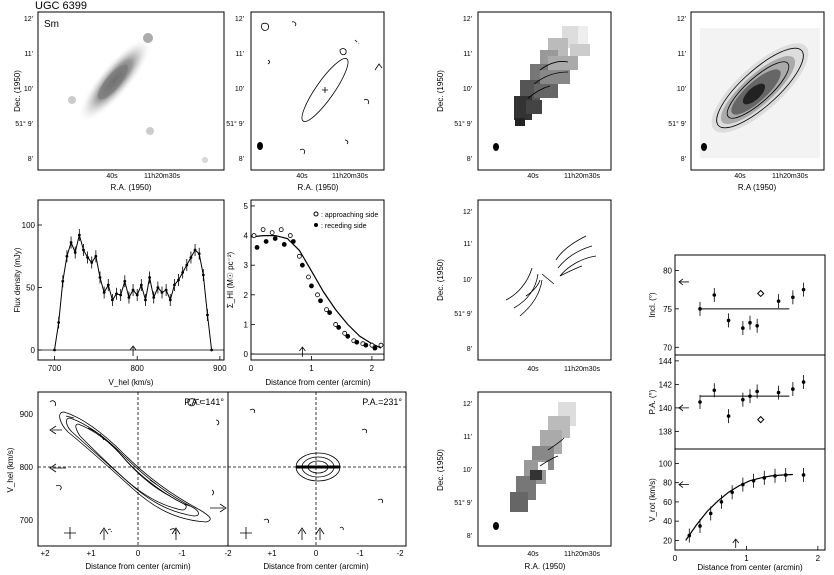 Image resolution: width=834 pixels, height=575 pixels. Describe the element at coordinates (131, 382) in the screenshot. I see `gp-xlabel: V_hel (km/s)` at that location.